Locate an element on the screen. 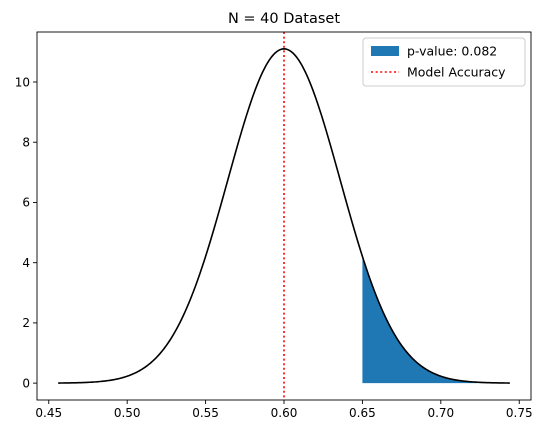 Image resolution: width=545 pixels, height=435 pixels. y-tick-label: 6 is located at coordinates (26, 203).